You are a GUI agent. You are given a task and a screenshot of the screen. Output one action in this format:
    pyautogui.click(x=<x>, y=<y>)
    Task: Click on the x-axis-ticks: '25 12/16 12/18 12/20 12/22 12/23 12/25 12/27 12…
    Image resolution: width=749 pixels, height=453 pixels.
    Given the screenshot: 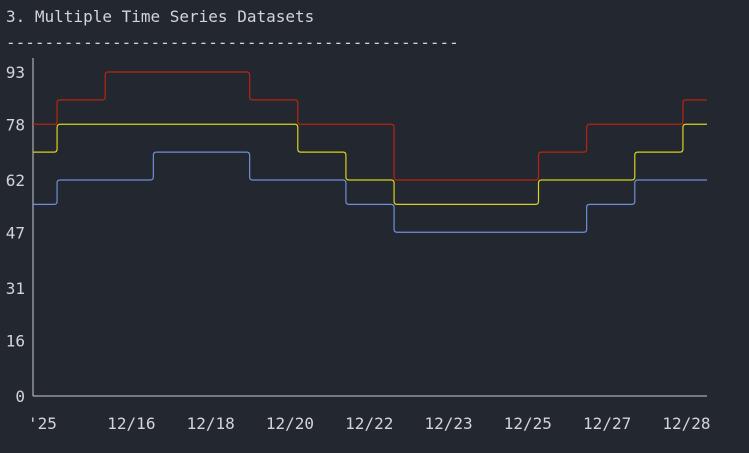 What is the action you would take?
    pyautogui.click(x=369, y=423)
    